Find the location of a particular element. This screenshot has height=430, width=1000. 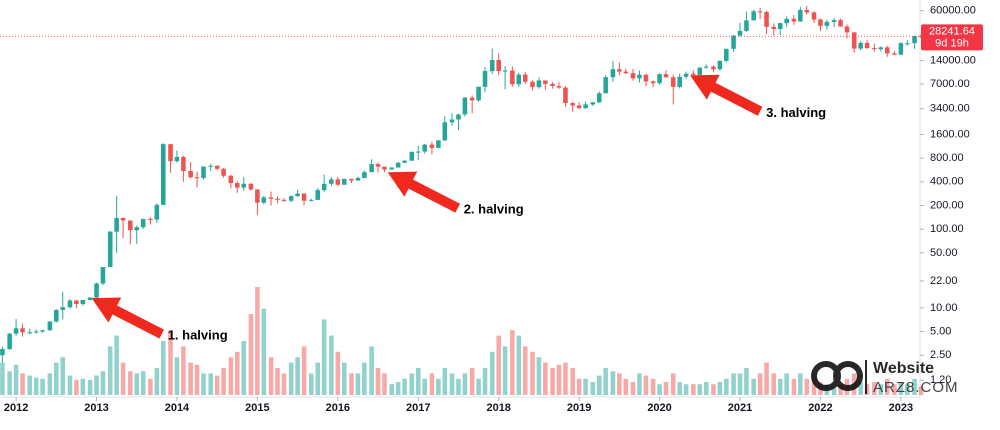

watermark: Website ARZ8.COM is located at coordinates (885, 378).